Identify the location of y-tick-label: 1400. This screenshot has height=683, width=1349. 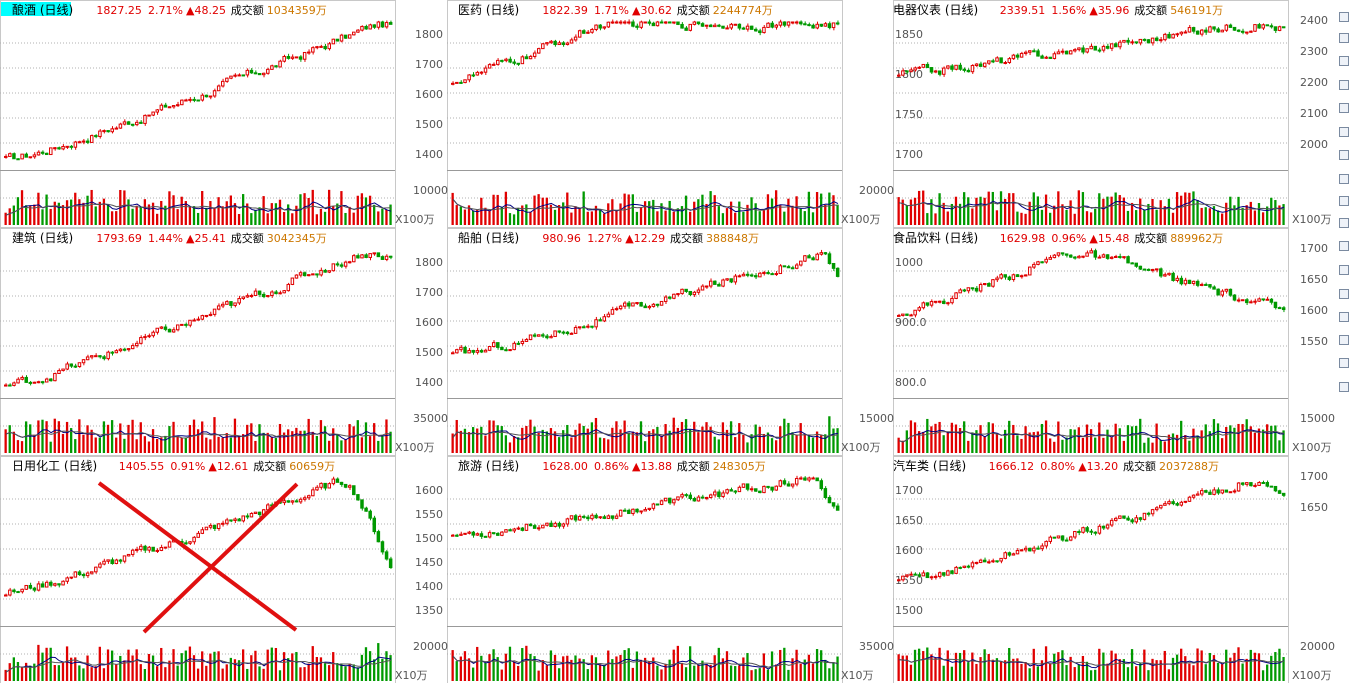
(429, 154).